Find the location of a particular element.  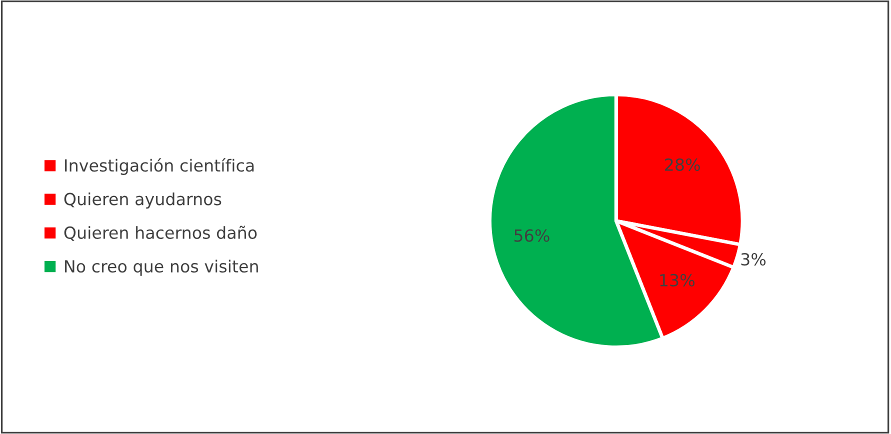

legend-label: Quieren ayudarnos is located at coordinates (143, 200).